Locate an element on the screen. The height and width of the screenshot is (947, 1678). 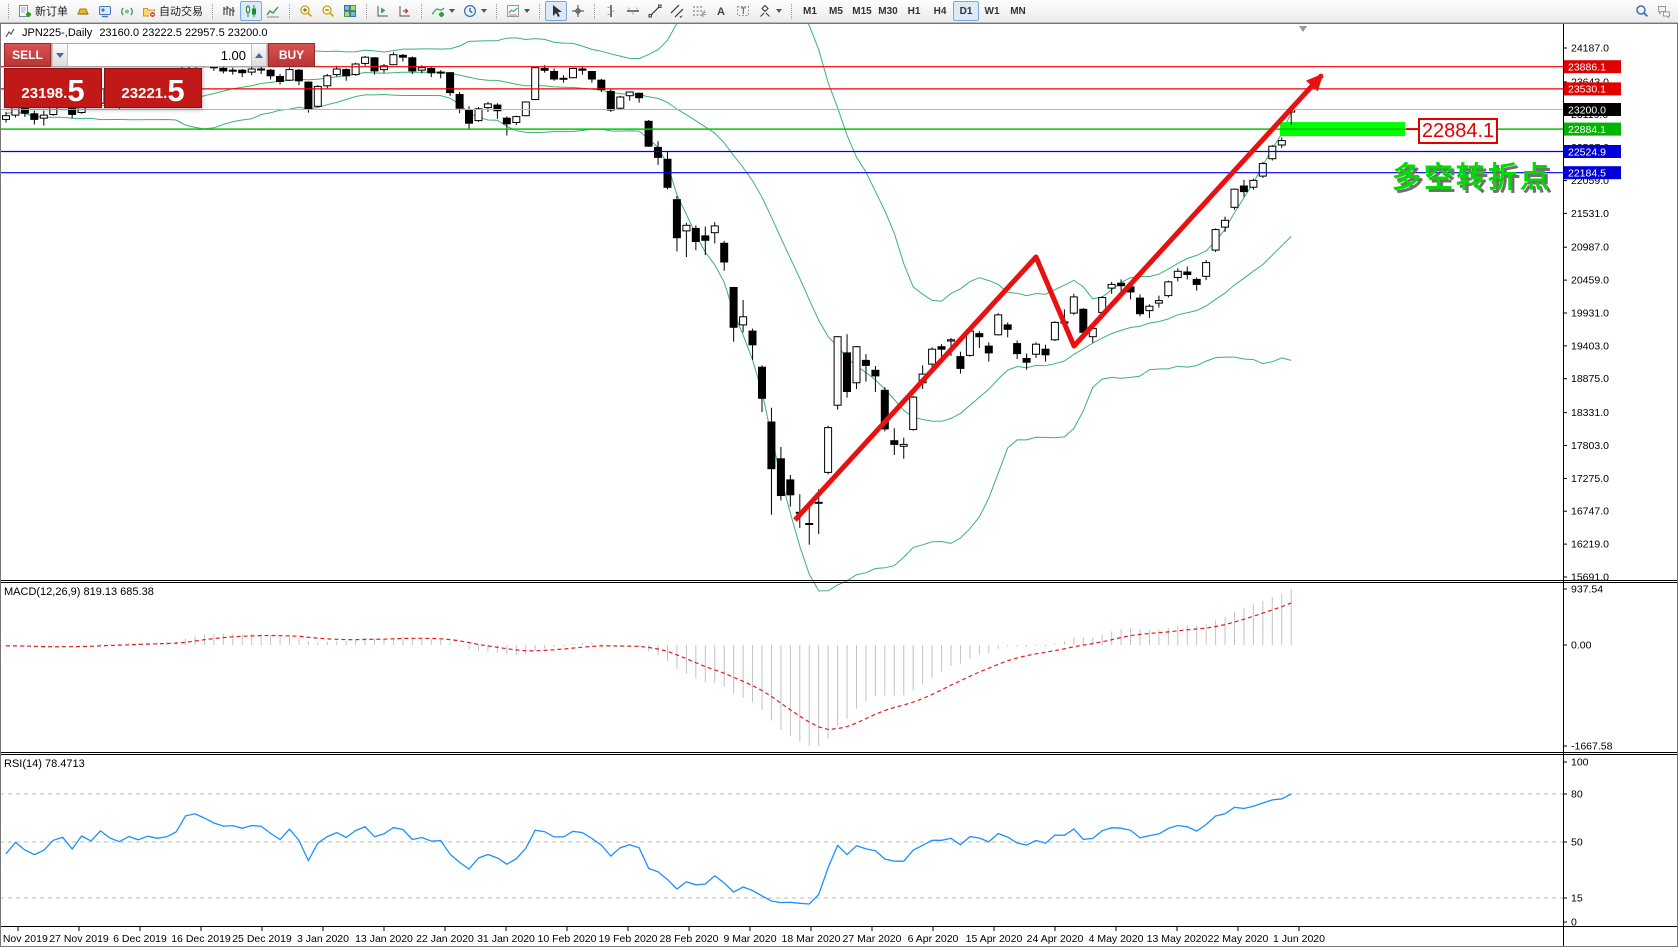
search-icon is located at coordinates (1642, 11).